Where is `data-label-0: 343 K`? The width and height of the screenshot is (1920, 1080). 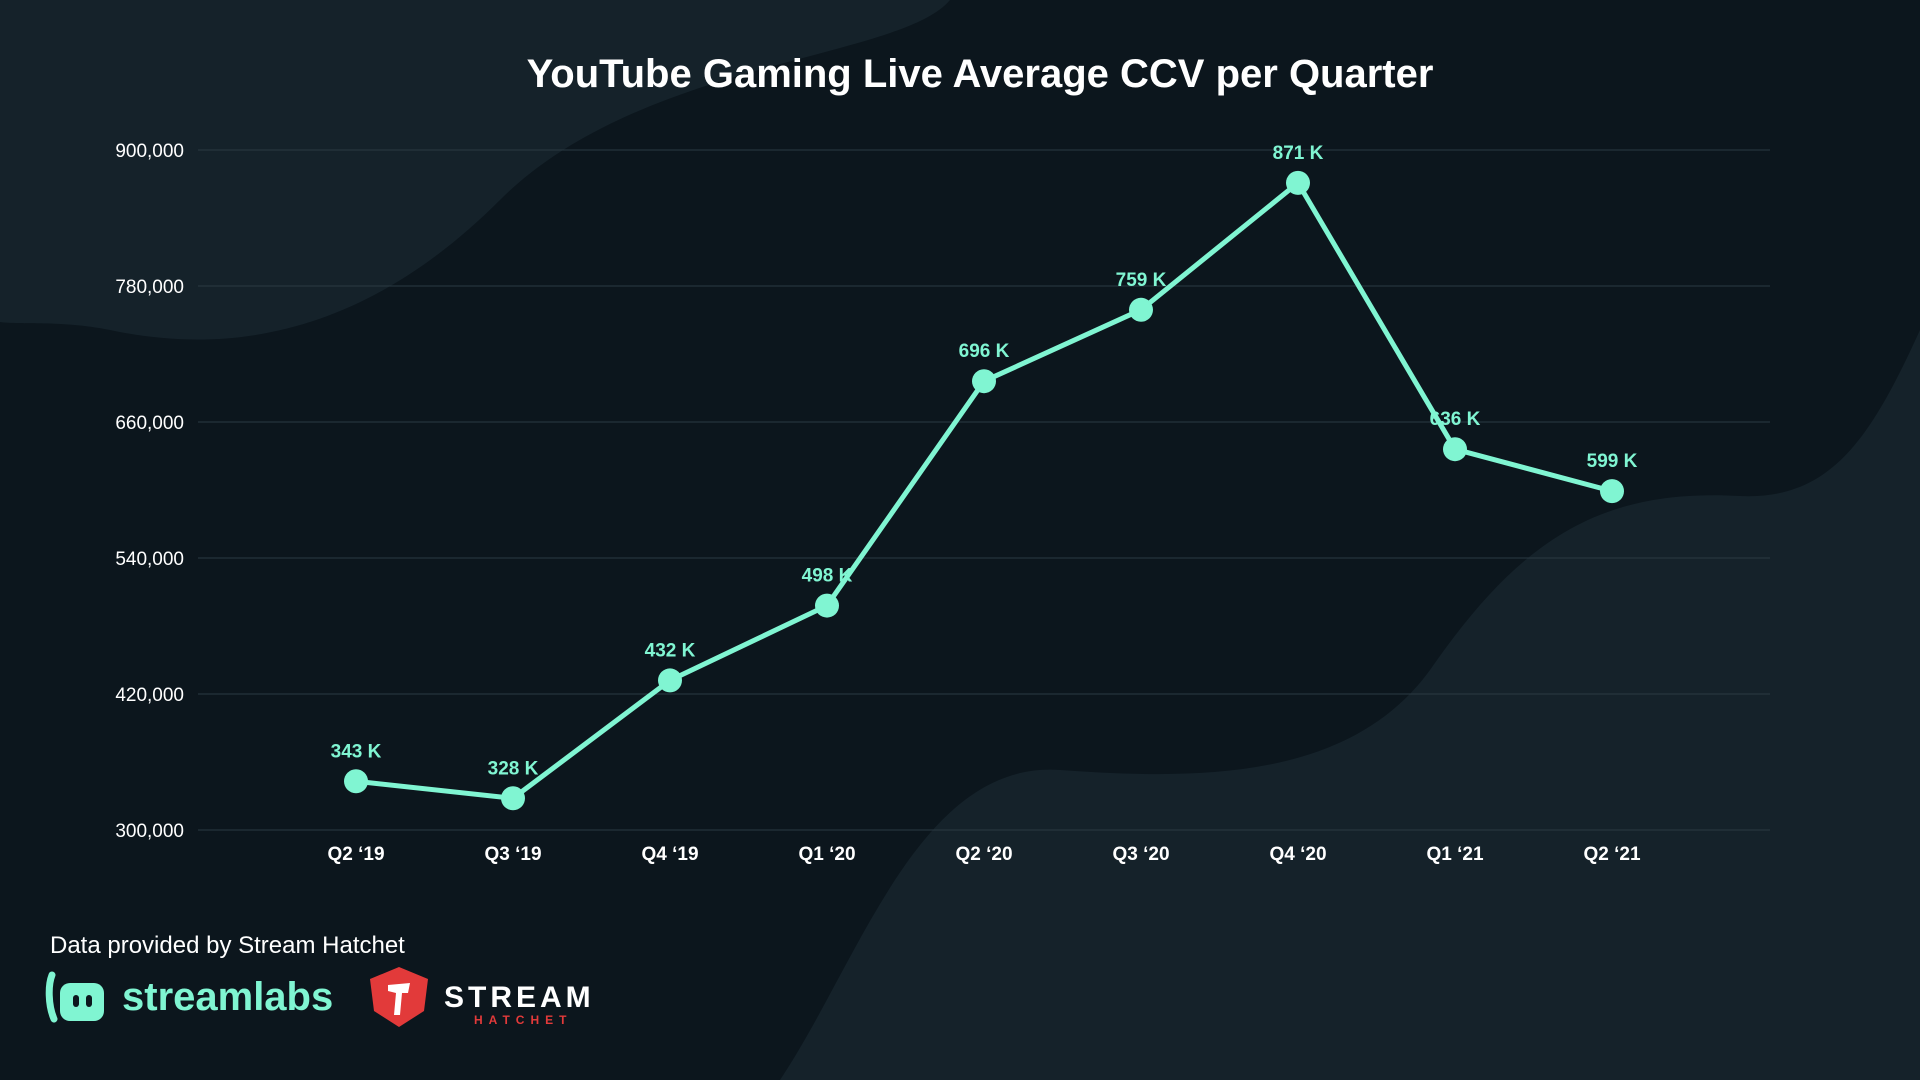
data-label-0: 343 K is located at coordinates (356, 751).